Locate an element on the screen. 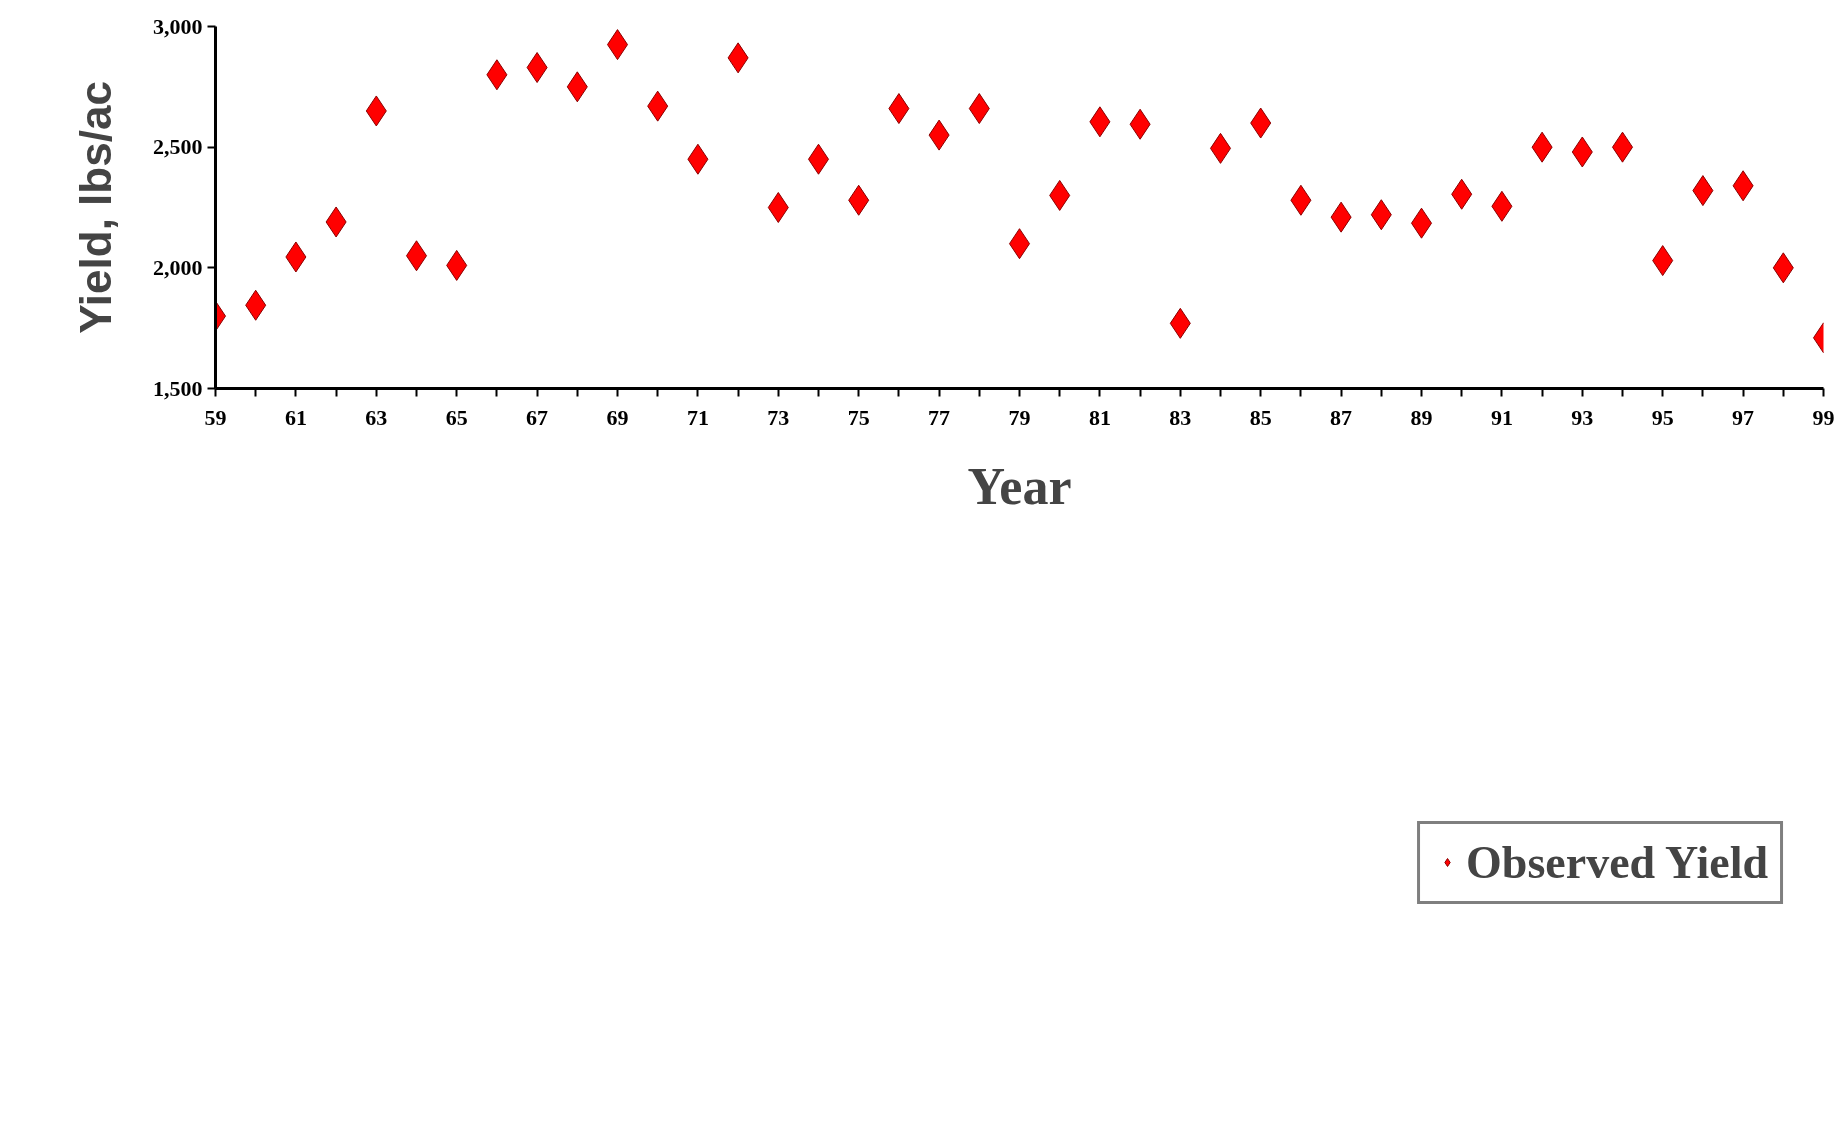 The width and height of the screenshot is (1843, 1127). x-tick-label: 85 is located at coordinates (1260, 417).